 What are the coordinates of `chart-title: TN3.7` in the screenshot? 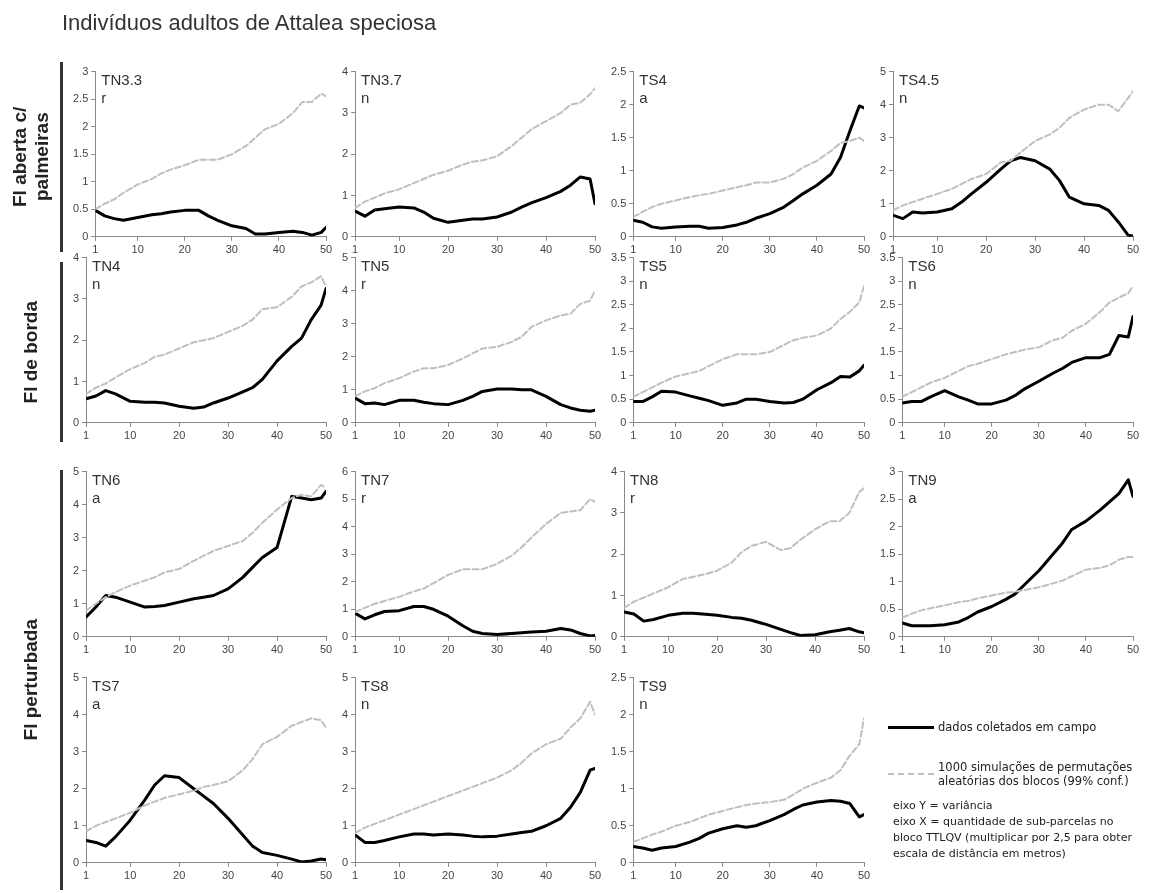 It's located at (381, 80).